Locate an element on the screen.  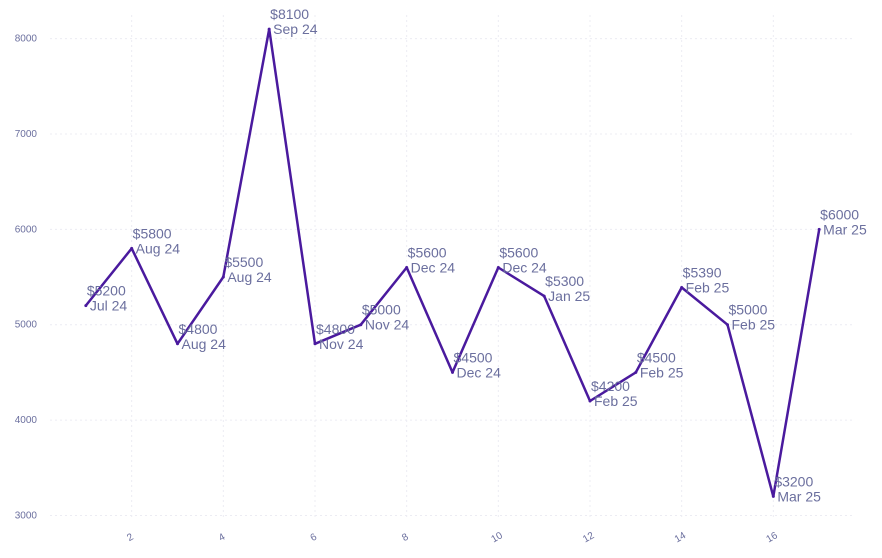
x-tick-label: 6 is located at coordinates (314, 537).